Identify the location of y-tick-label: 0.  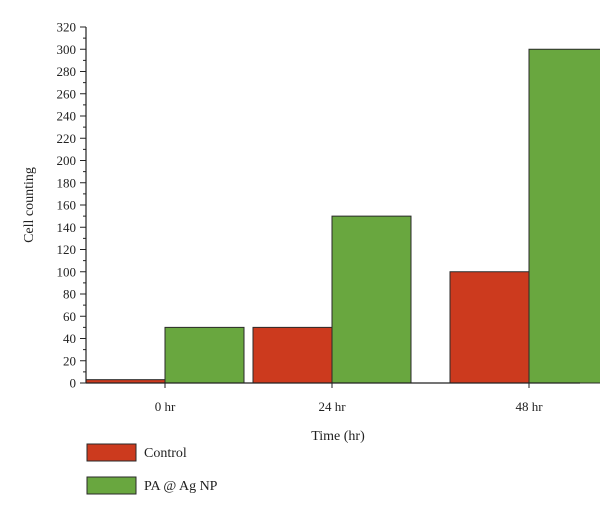
(73, 383).